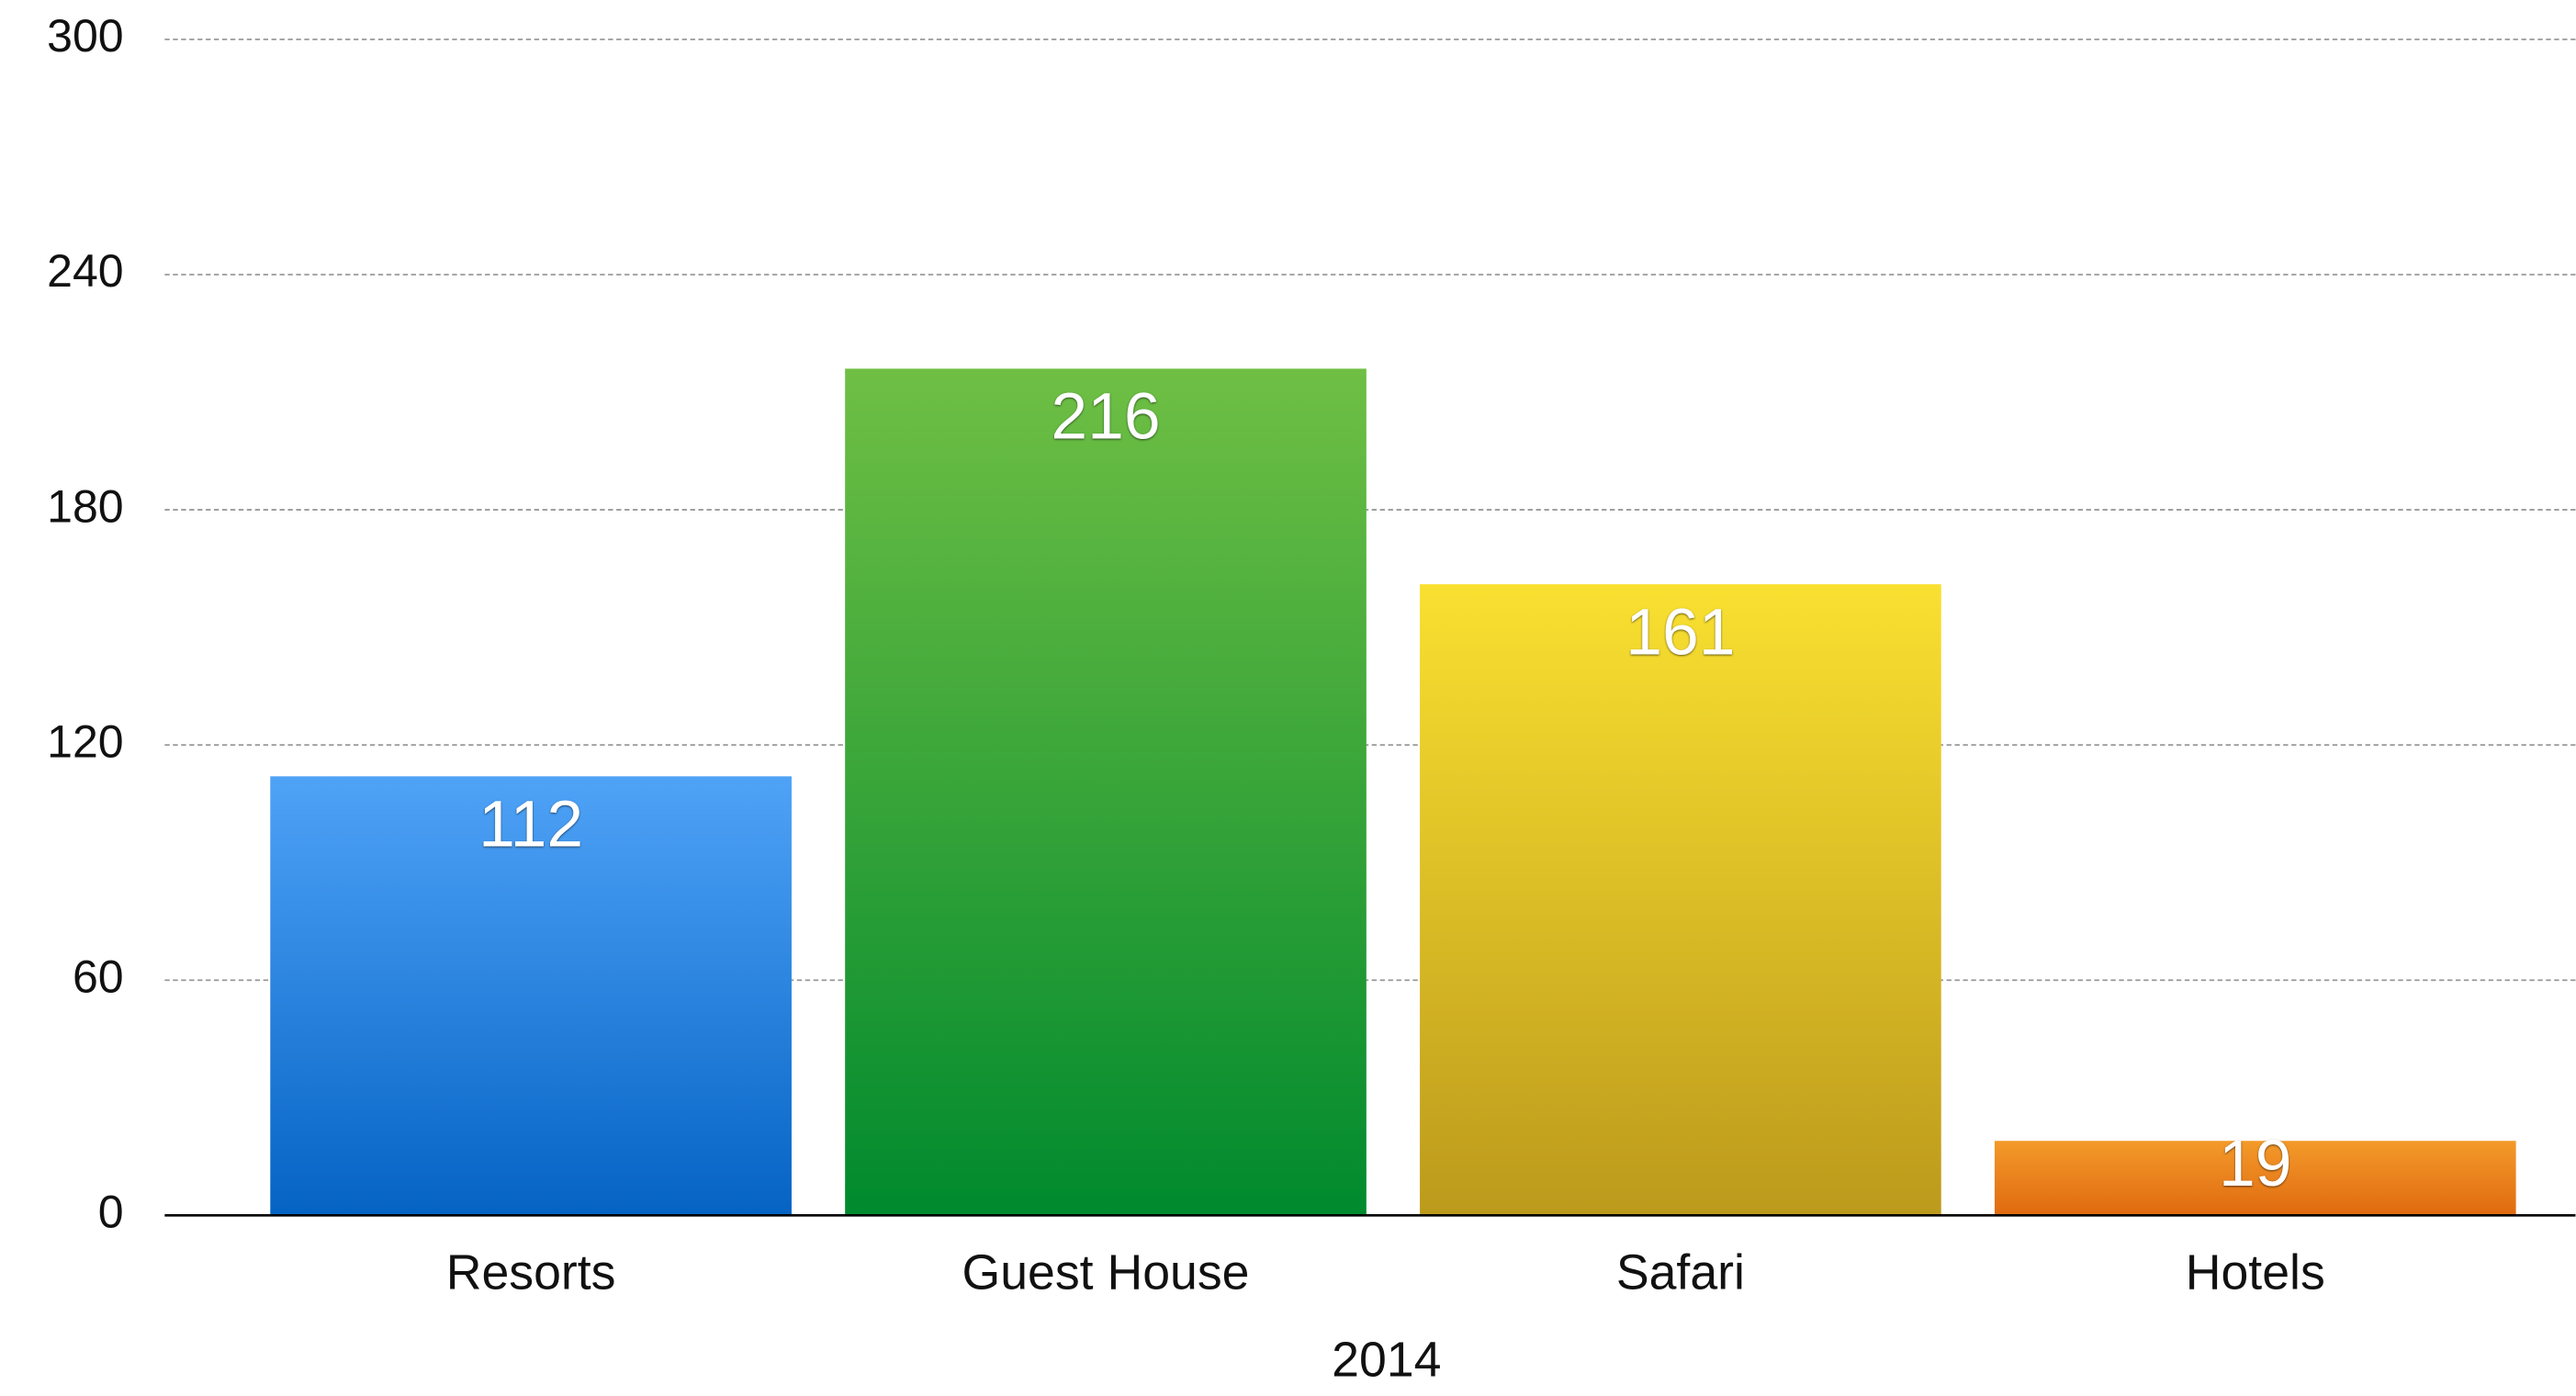  Describe the element at coordinates (1105, 417) in the screenshot. I see `value-label: 216` at that location.